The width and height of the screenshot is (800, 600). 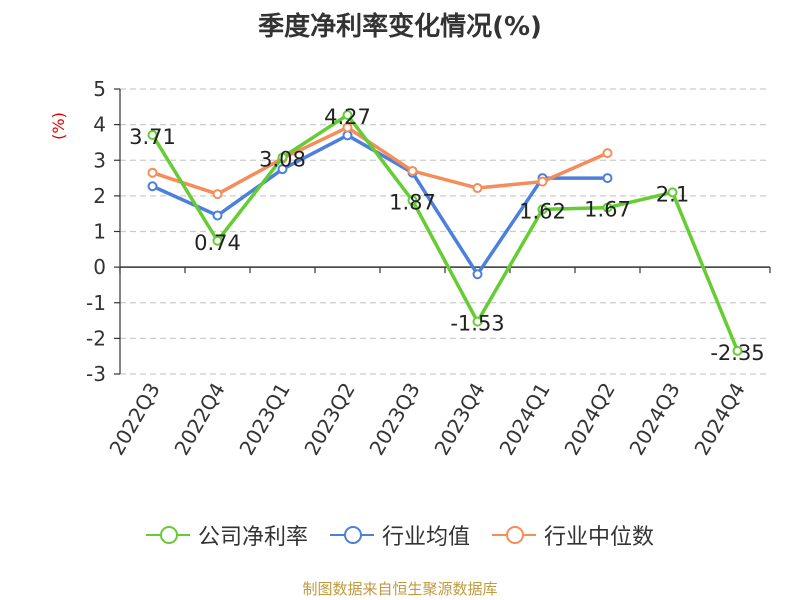 I want to click on legend-marker-mean, so click(x=351, y=535).